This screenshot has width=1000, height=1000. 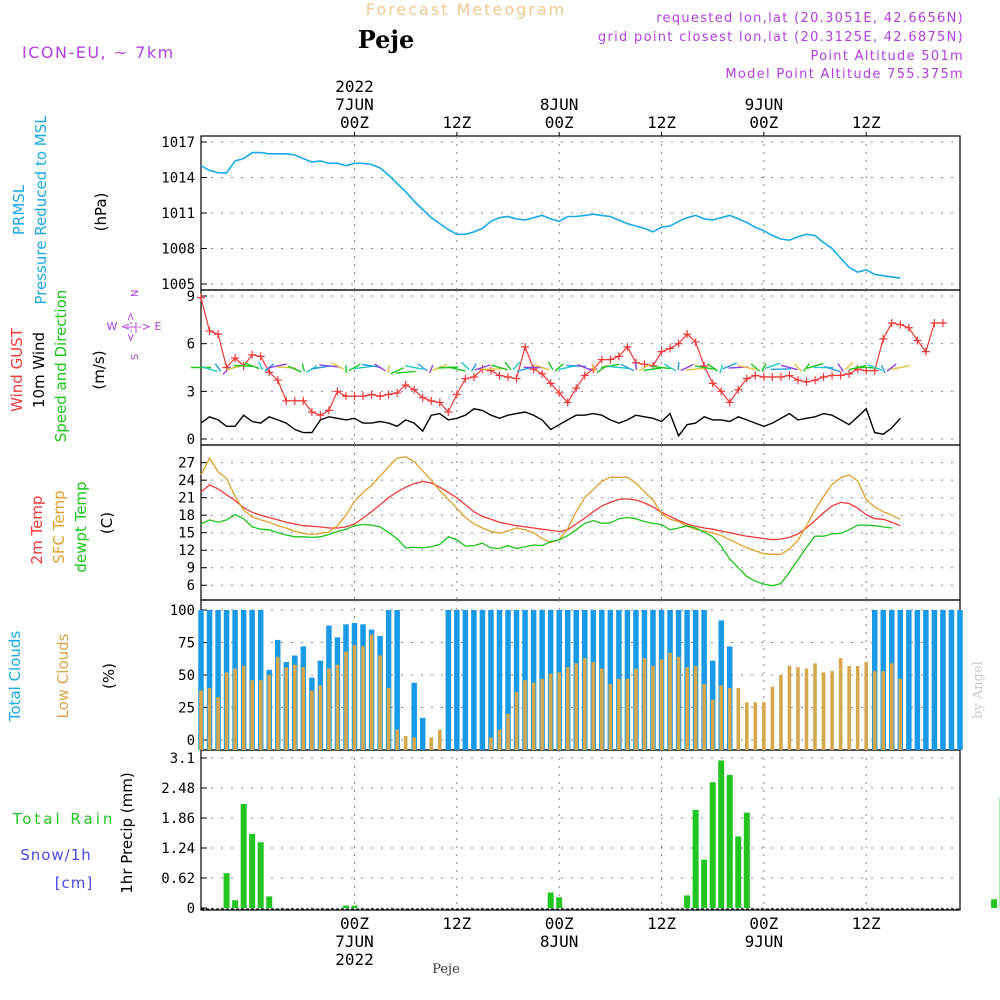 What do you see at coordinates (72, 526) in the screenshot?
I see `temp-labels: 2m Temp SFC Temp dewpt Temp (C)` at bounding box center [72, 526].